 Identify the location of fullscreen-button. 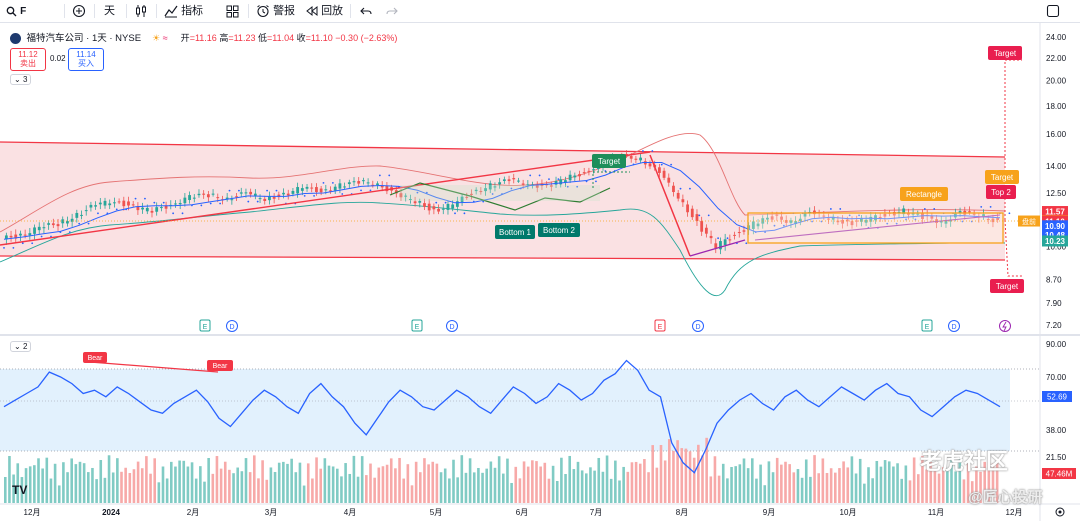
(1053, 11).